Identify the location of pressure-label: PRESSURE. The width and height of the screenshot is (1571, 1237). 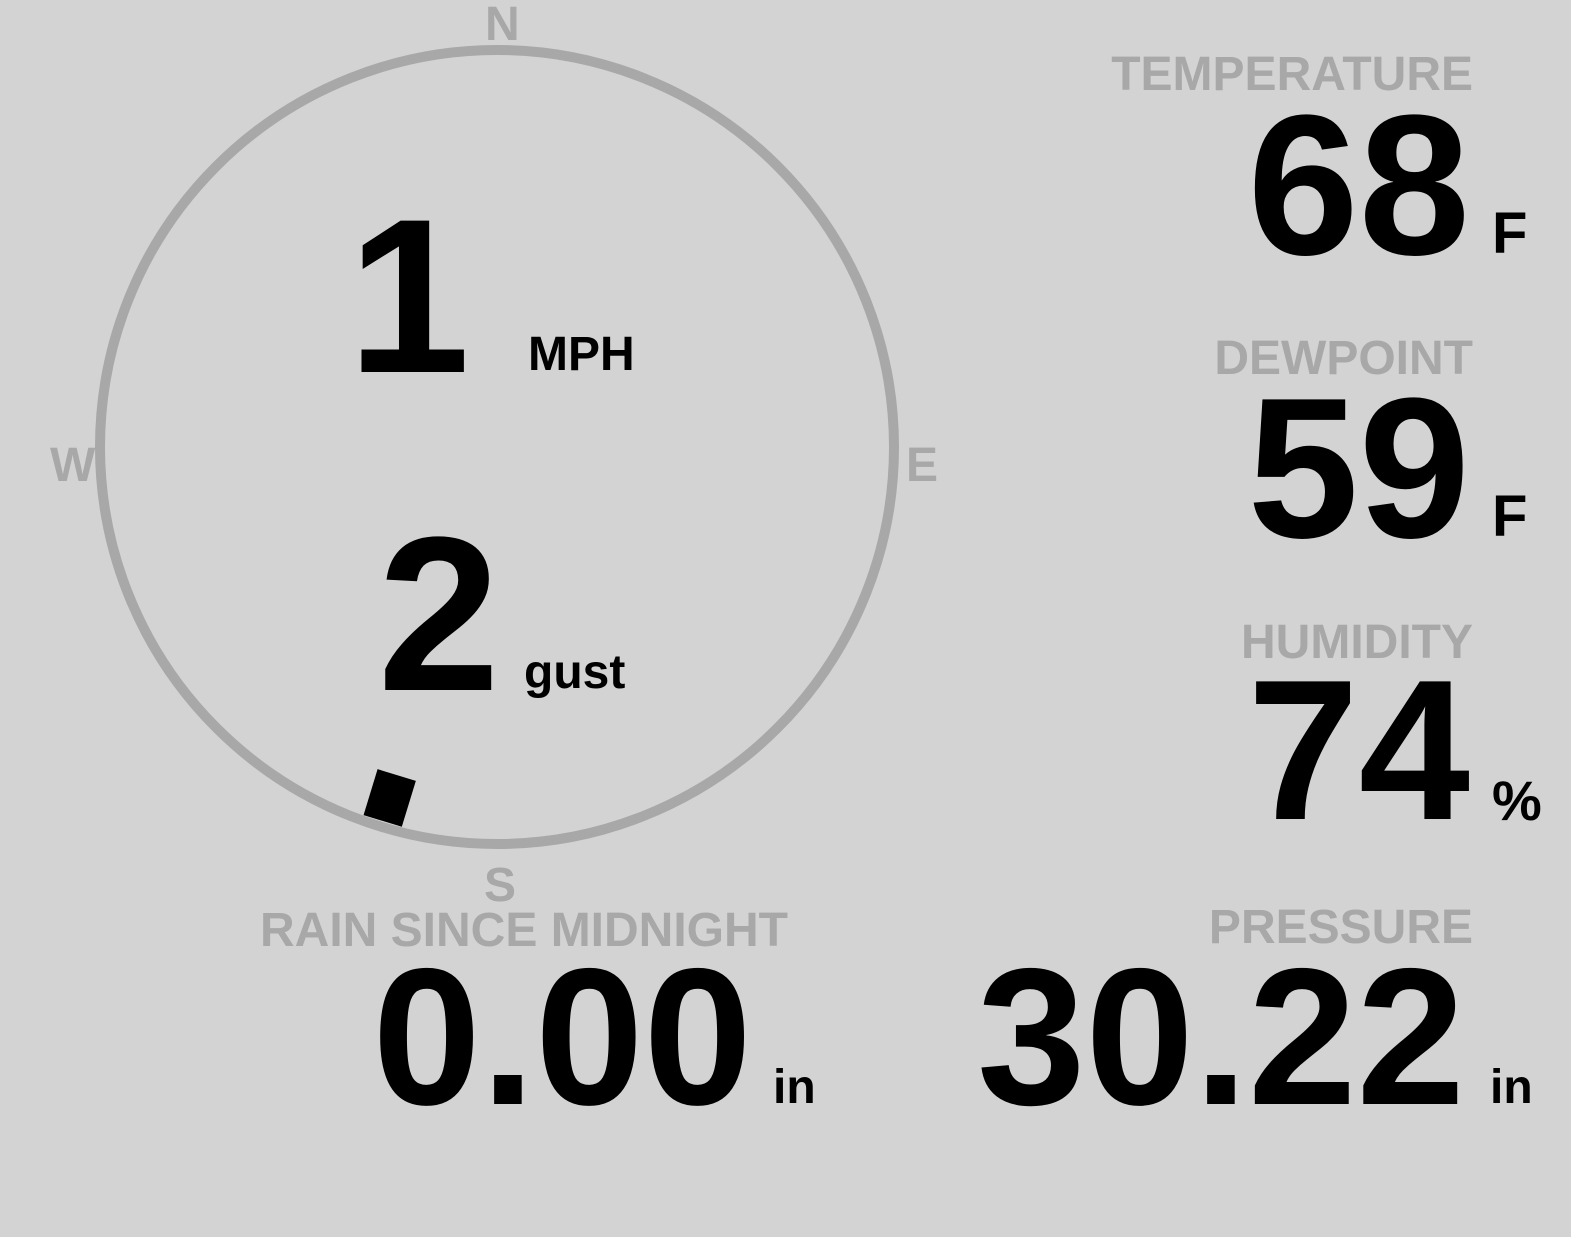
(1340, 927).